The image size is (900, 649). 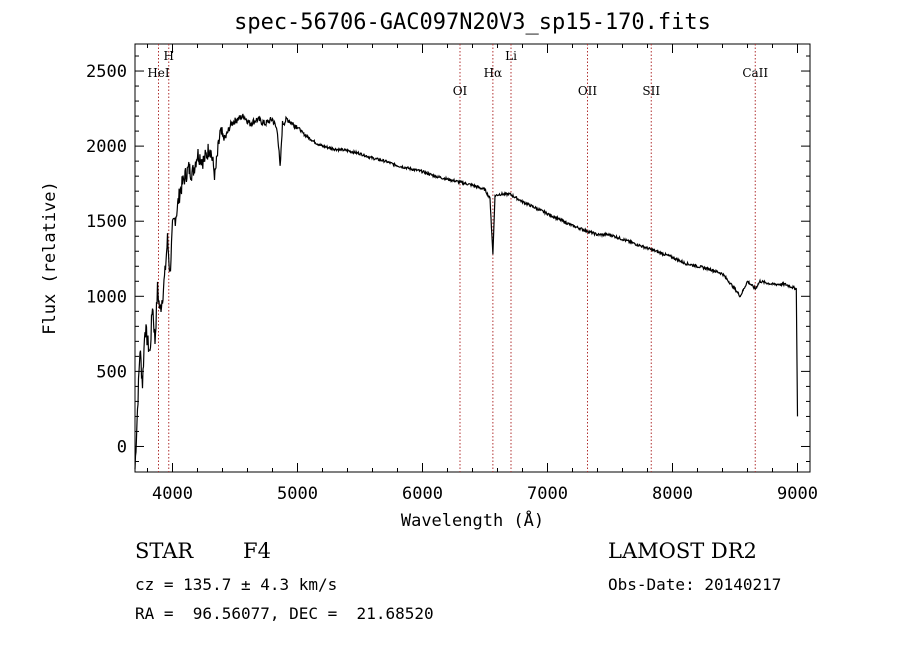 What do you see at coordinates (672, 494) in the screenshot?
I see `x-tick-label: 8000` at bounding box center [672, 494].